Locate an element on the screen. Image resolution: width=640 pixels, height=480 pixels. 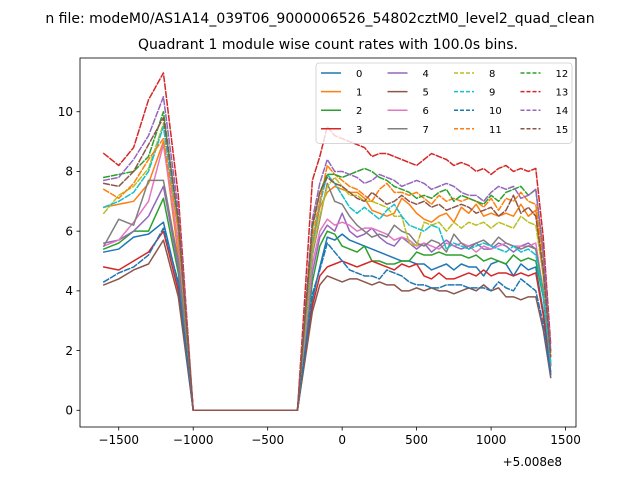
y-tick-label: 0 is located at coordinates (69, 411).